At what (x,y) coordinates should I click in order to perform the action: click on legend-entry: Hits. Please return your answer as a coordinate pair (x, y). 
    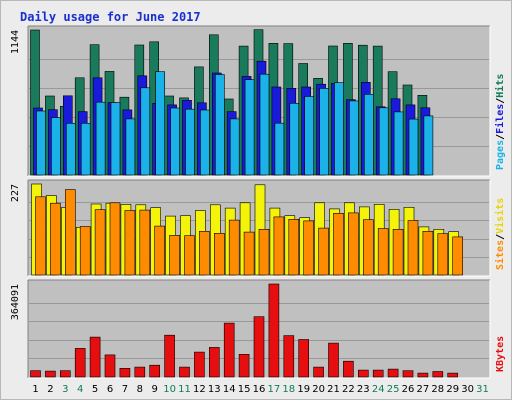
    Looking at the image, I should click on (500, 86).